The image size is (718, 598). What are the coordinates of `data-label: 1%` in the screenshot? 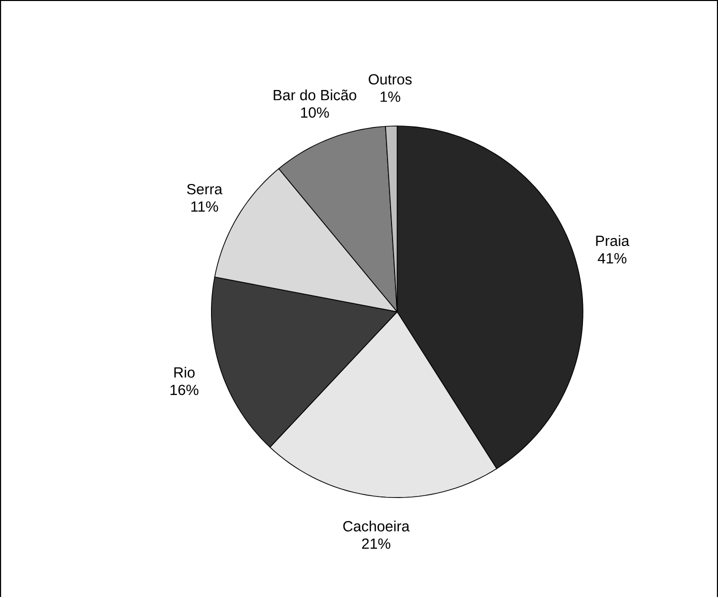 It's located at (390, 97).